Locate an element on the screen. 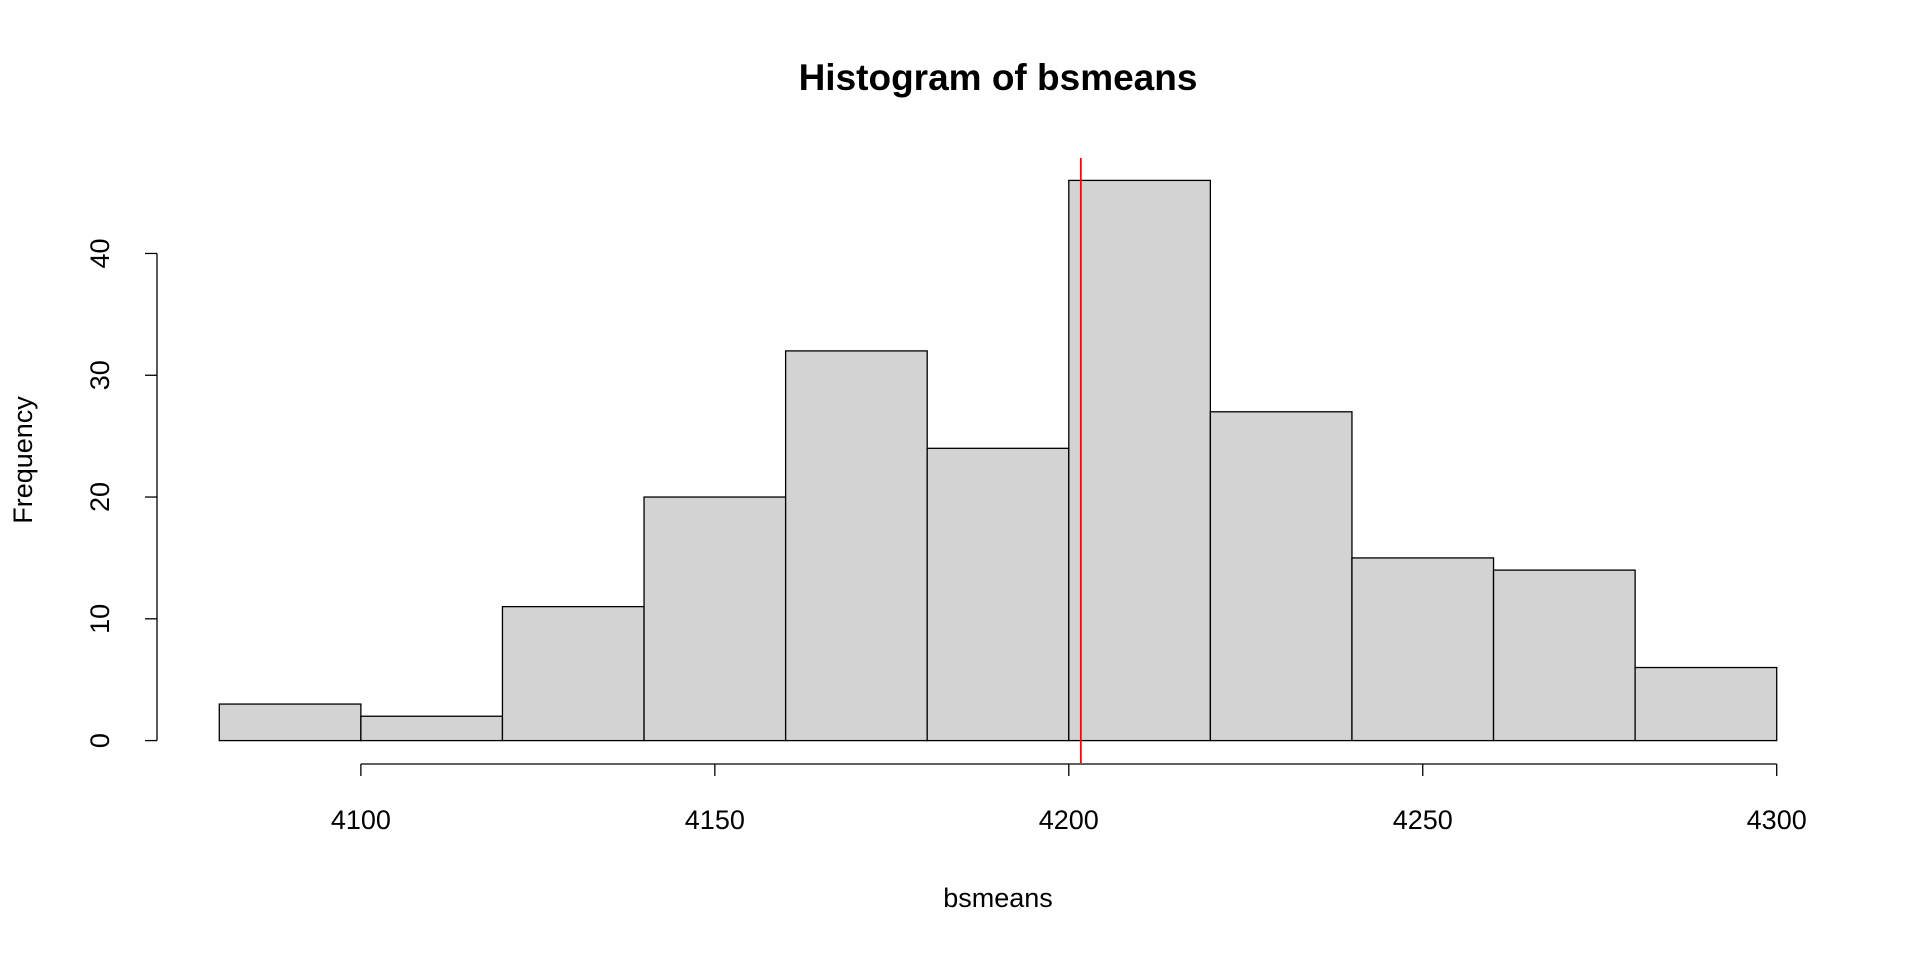  x-tick-label: 4300 is located at coordinates (1777, 820).